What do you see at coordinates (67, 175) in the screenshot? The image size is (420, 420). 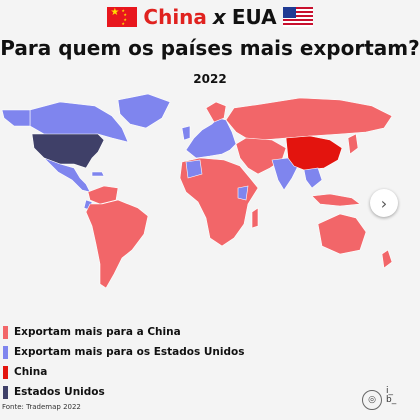 I see `mexico-region` at bounding box center [67, 175].